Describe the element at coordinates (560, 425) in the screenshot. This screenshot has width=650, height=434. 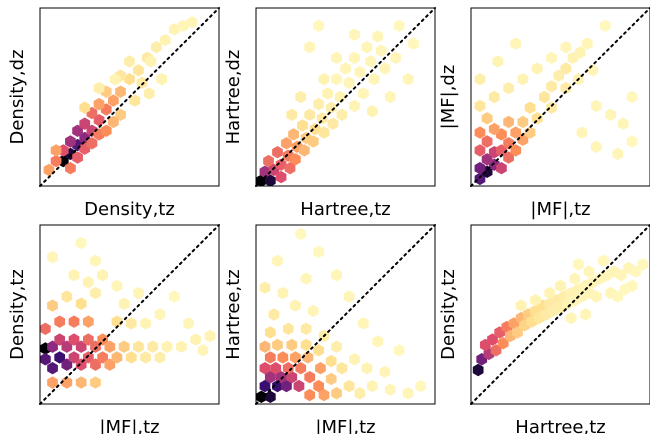
I see `x-axis-label: Hartree,tz` at that location.